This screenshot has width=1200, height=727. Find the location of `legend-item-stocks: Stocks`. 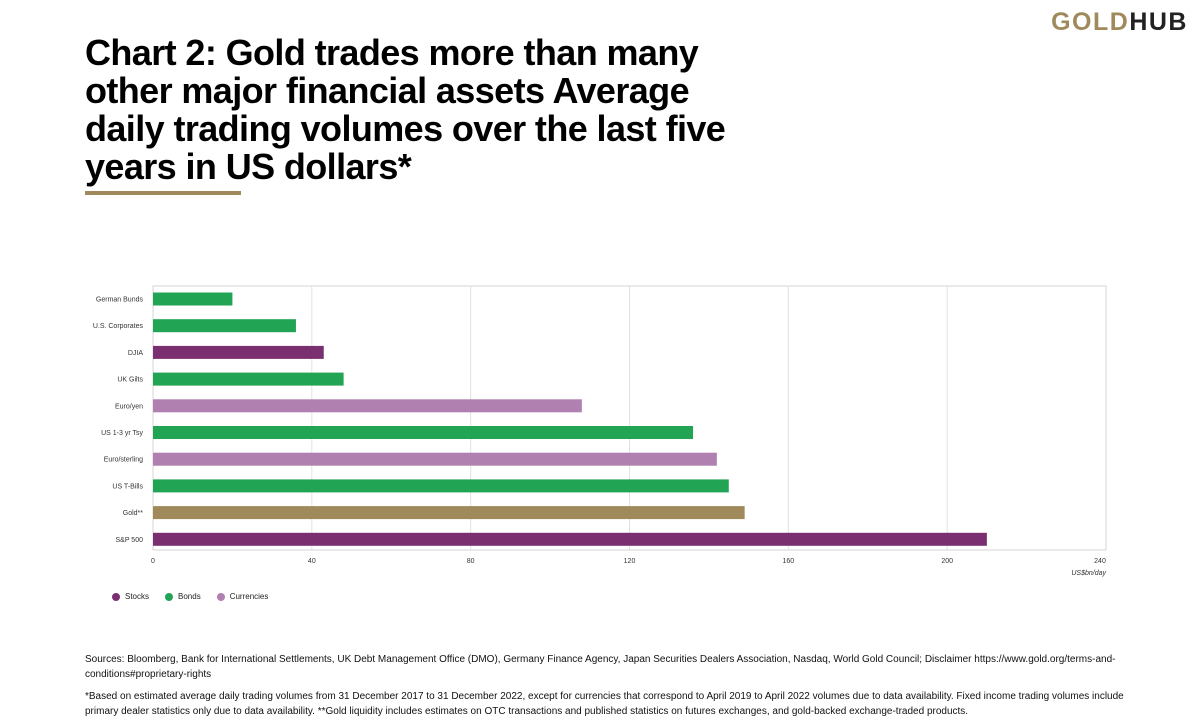

legend-item-stocks: Stocks is located at coordinates (130, 596).